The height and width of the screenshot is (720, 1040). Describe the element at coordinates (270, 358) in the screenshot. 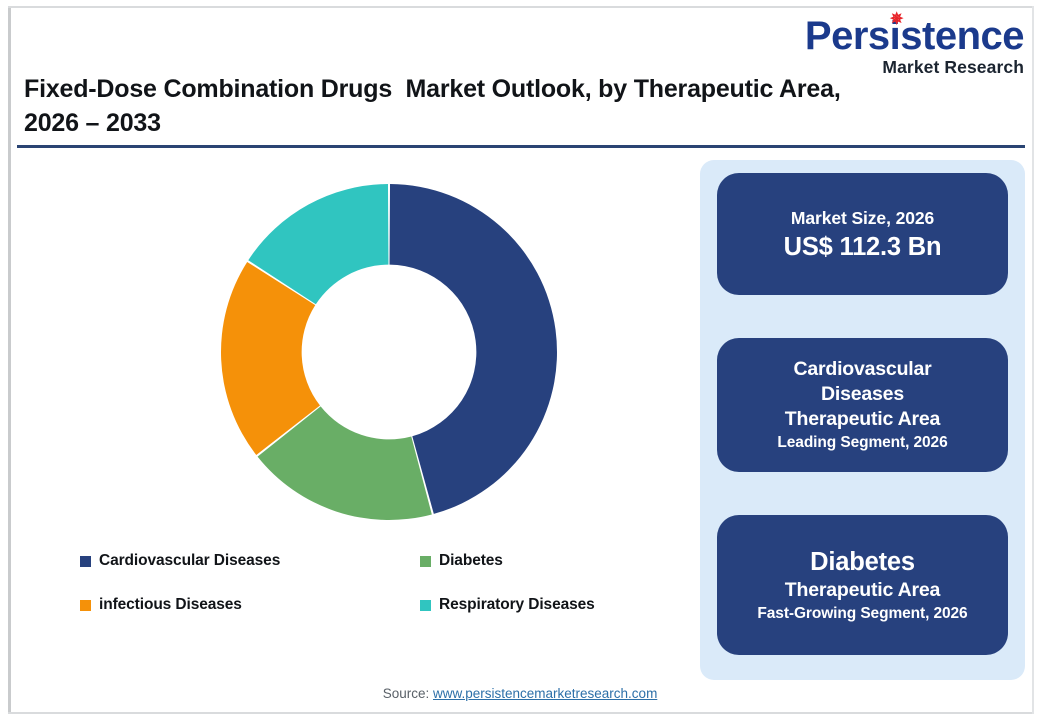

I see `donut-slice-infectious-diseases` at that location.